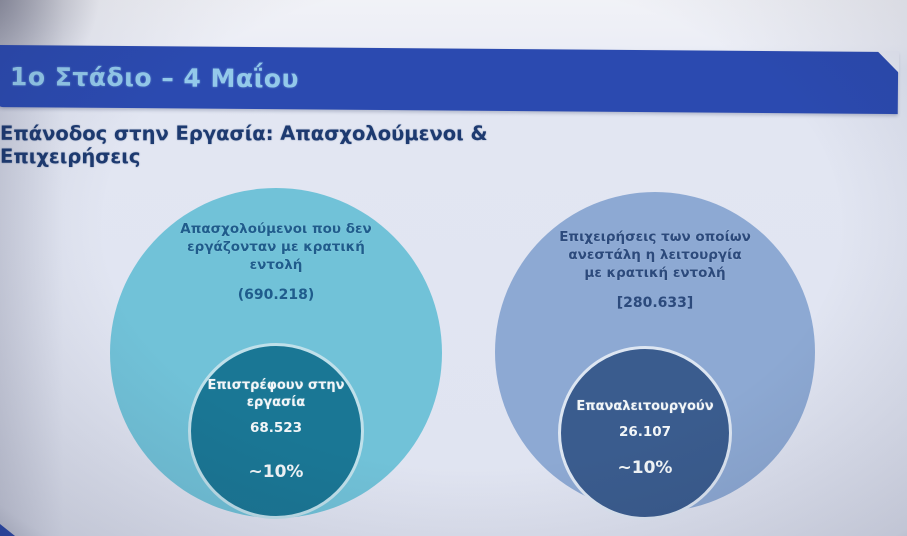  I want to click on employees-inner-circle: Επιστρέφουν στην εργασία 68.523 ~10%, so click(276, 431).